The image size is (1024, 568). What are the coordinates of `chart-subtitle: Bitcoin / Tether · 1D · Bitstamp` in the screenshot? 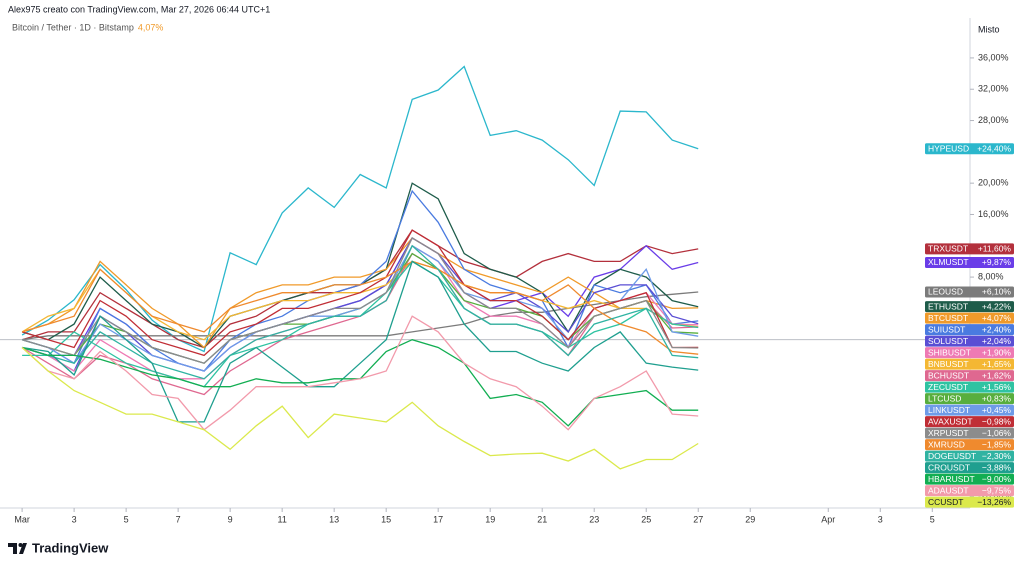 It's located at (73, 27).